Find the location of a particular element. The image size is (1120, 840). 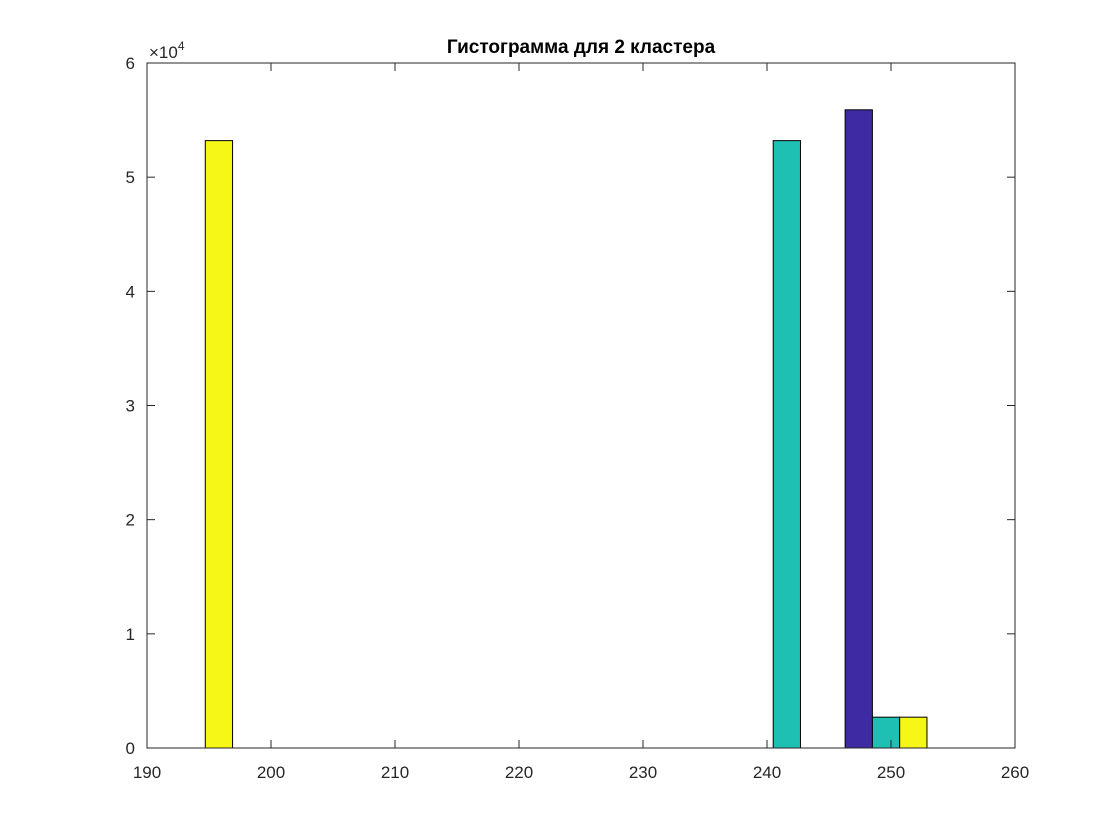

y-exponent-label: ×10⁴ is located at coordinates (167, 50).